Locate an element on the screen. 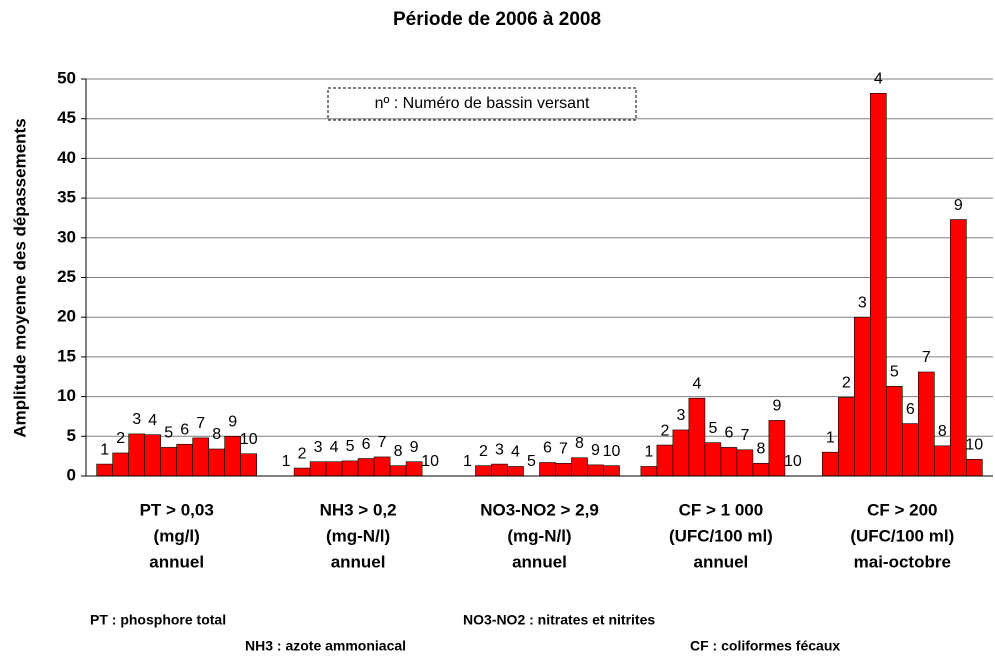  footnote: PT : phosphore total is located at coordinates (158, 620).